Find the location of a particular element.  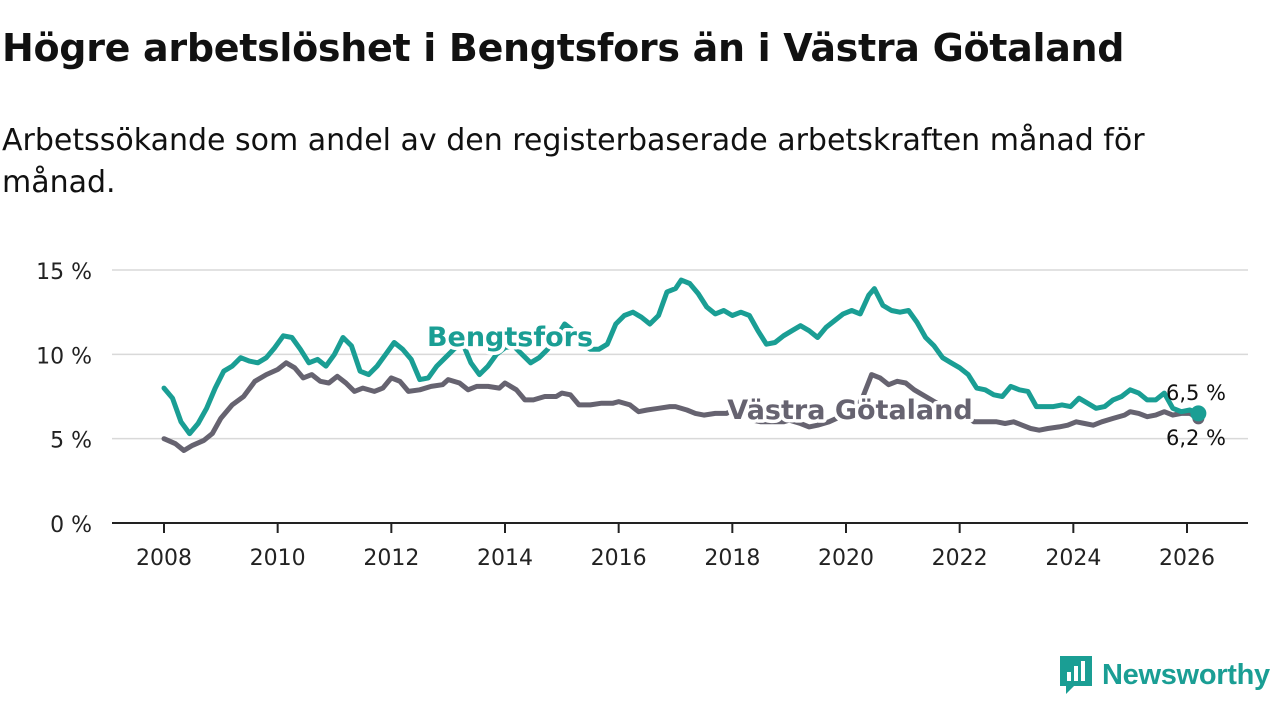

y-tick-label-0: 0 % is located at coordinates (71, 525).